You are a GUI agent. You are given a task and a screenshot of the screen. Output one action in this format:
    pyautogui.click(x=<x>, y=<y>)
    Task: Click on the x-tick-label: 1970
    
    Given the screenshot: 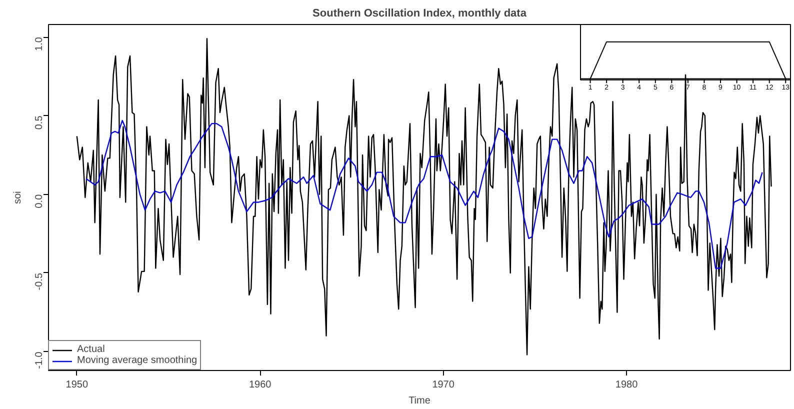 What is the action you would take?
    pyautogui.click(x=443, y=385)
    